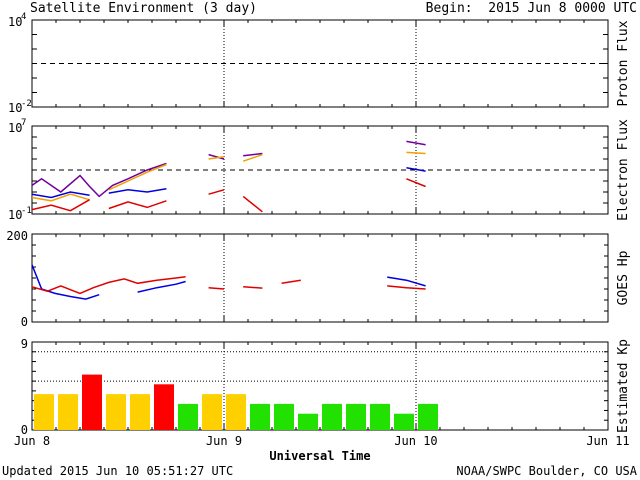  What do you see at coordinates (623, 170) in the screenshot?
I see `y-axis-label: Electron Flux` at bounding box center [623, 170].